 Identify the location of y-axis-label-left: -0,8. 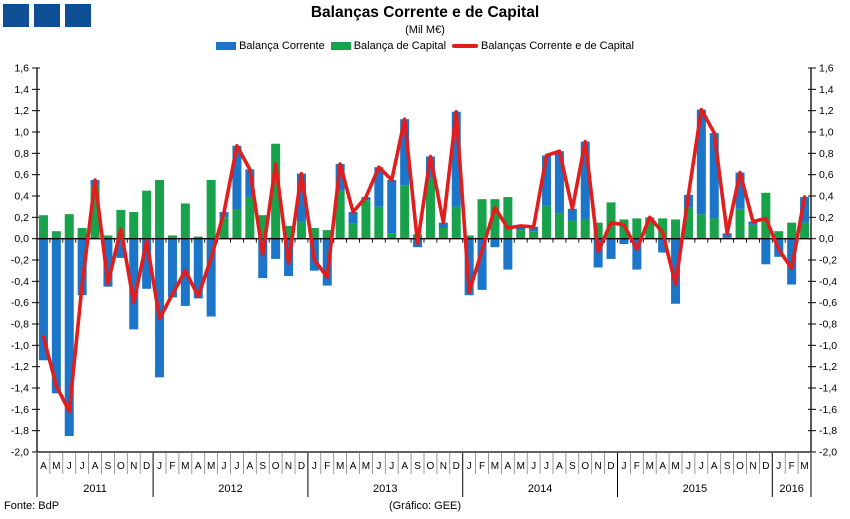
(20, 325).